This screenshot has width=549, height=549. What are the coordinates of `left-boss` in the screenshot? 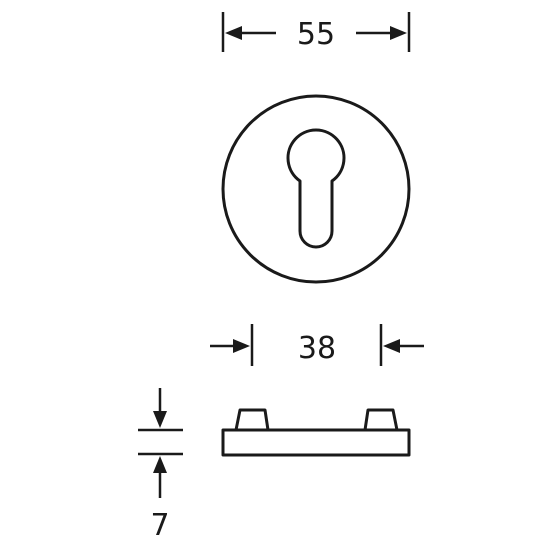 It's located at (252, 419).